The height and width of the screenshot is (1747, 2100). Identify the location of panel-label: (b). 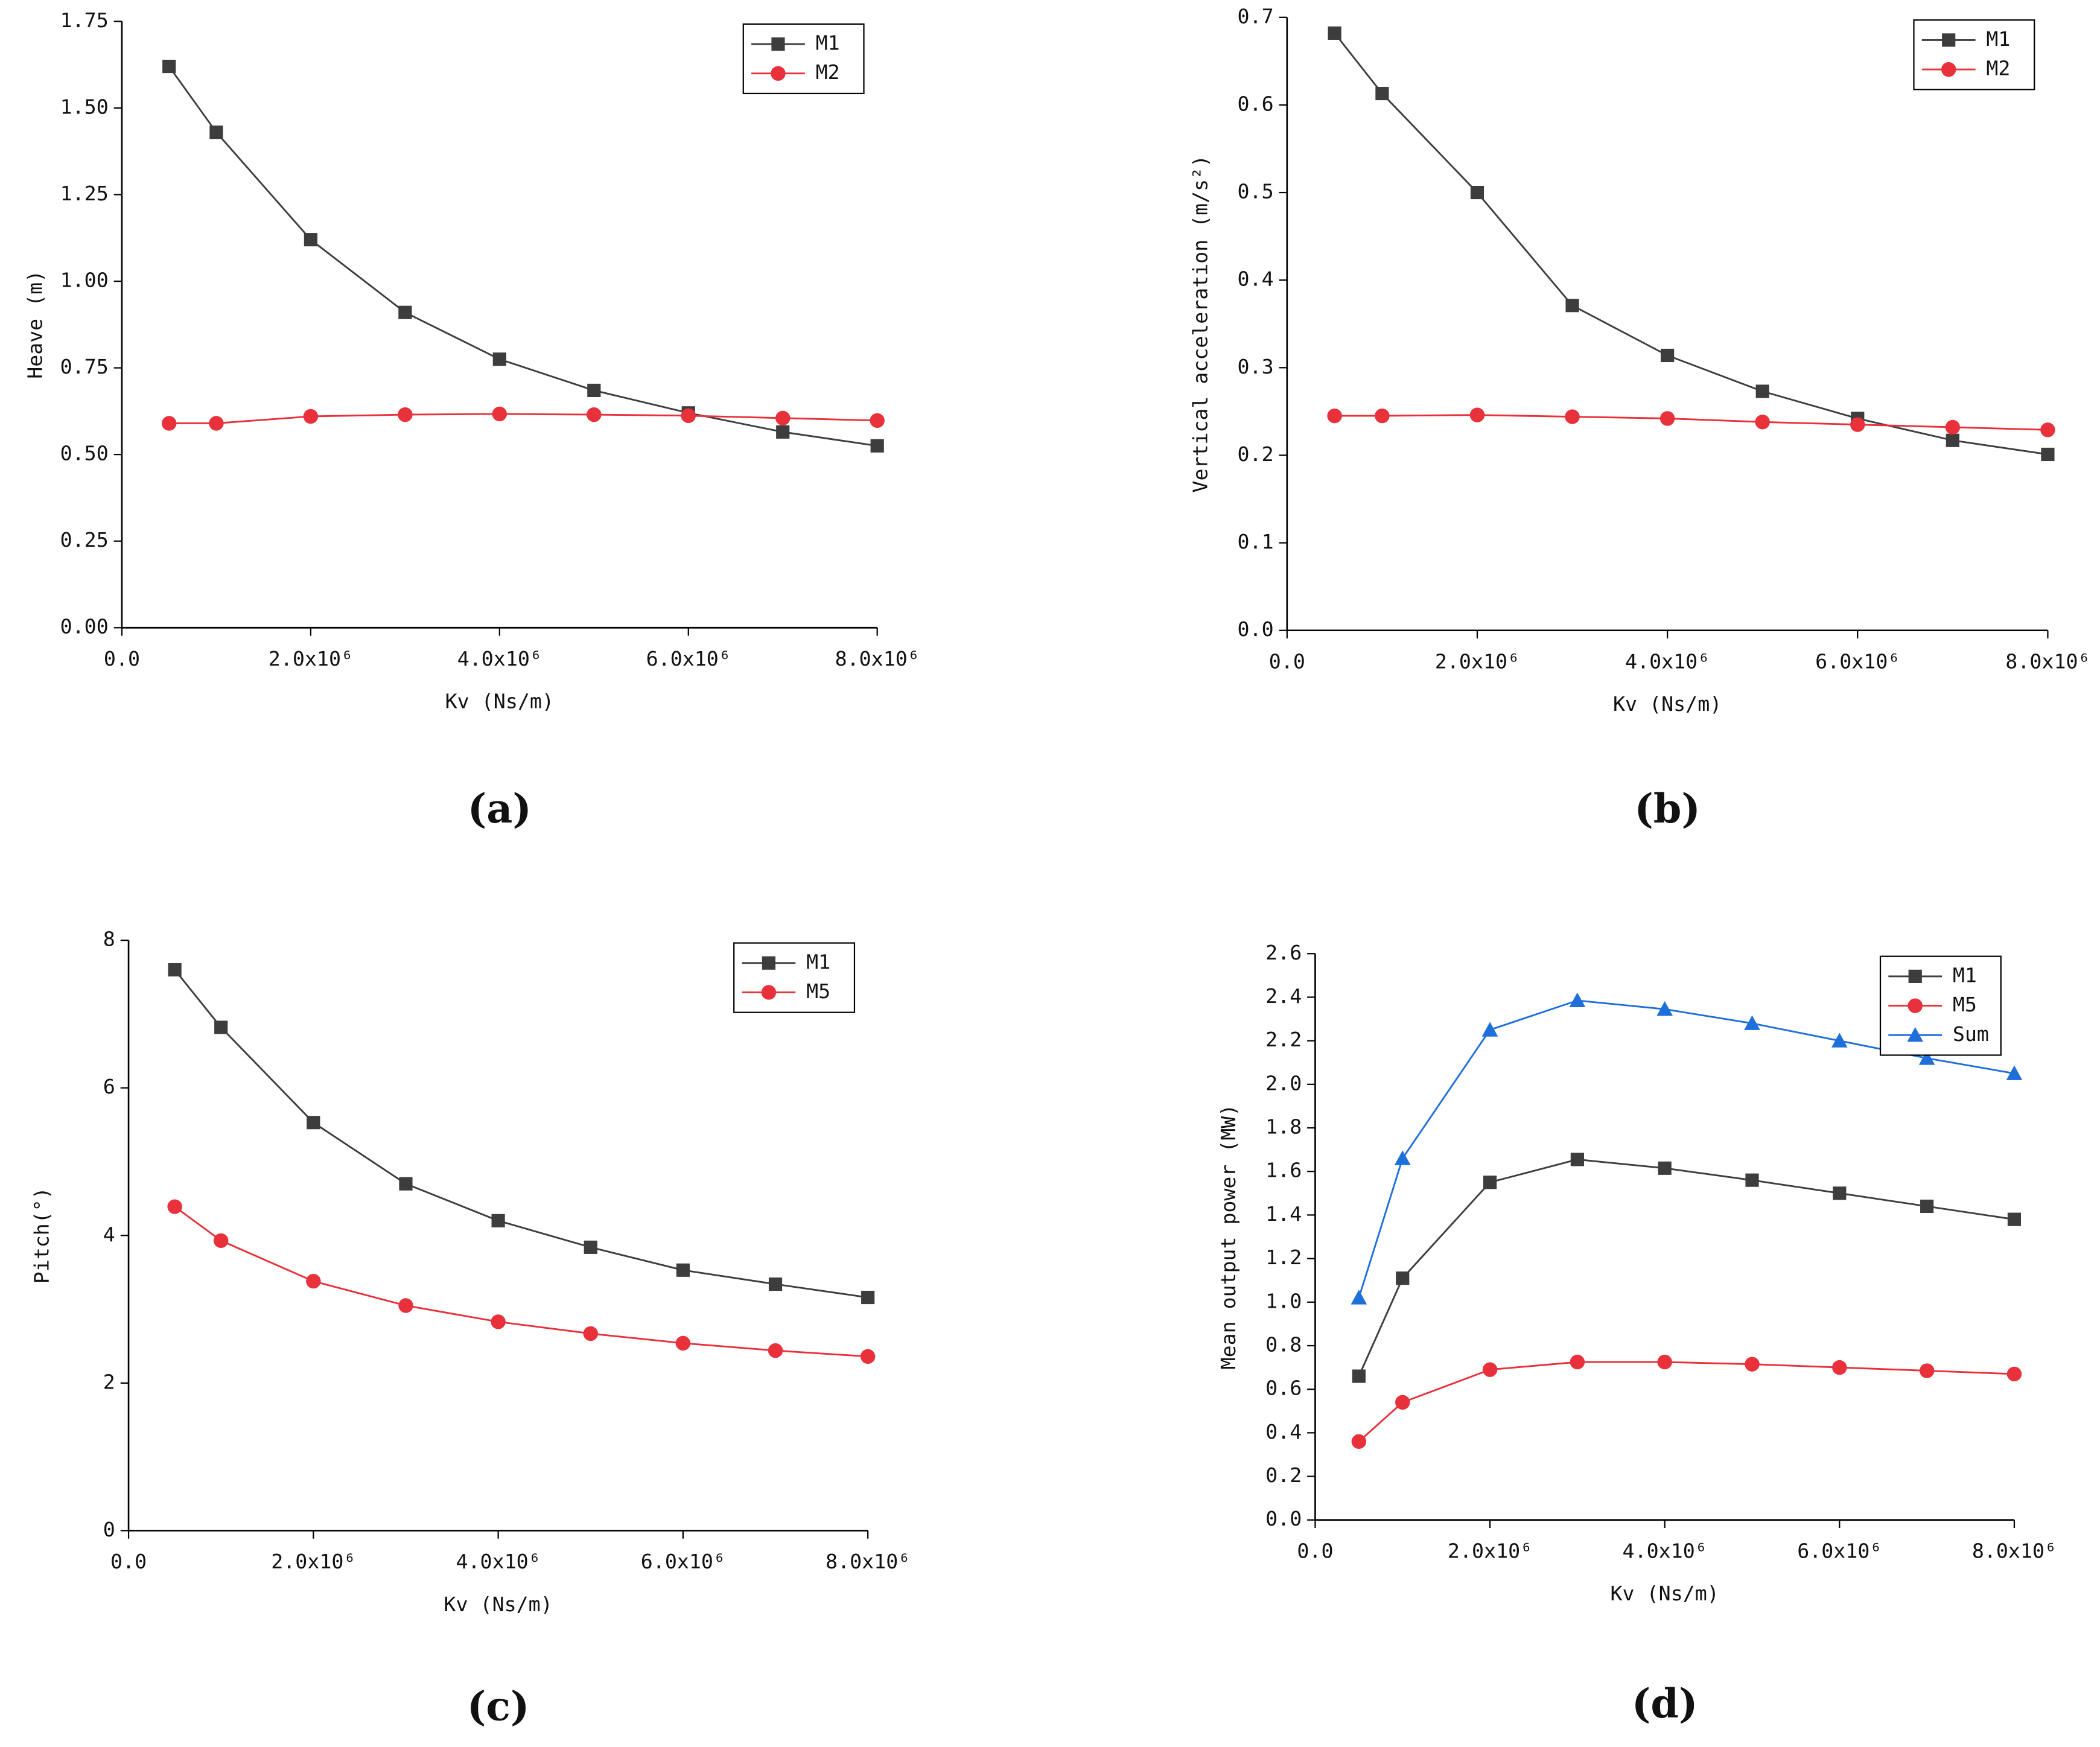
(1668, 809).